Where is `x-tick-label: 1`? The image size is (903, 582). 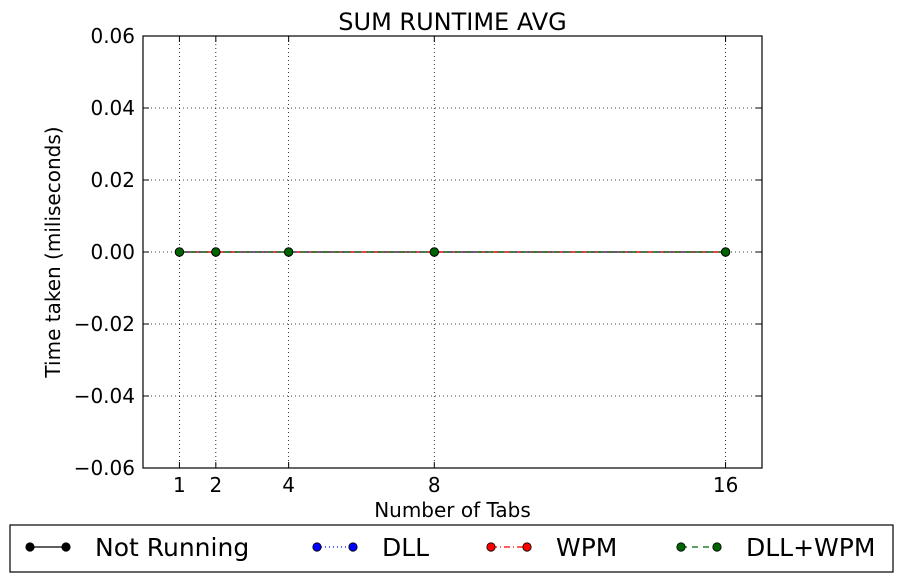 x-tick-label: 1 is located at coordinates (179, 485).